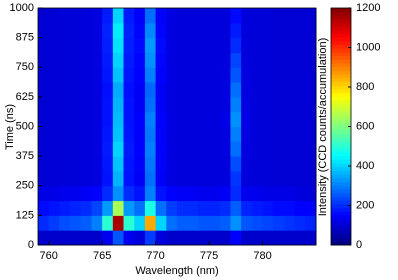  What do you see at coordinates (25, 38) in the screenshot?
I see `y-tick-label: 875` at bounding box center [25, 38].